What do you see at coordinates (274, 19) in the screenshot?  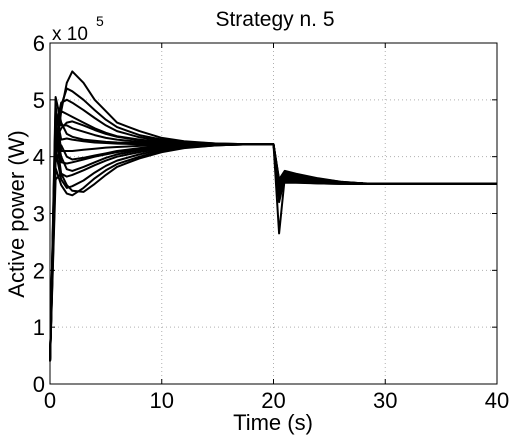 I see `chart-title: Strategy n. 5` at bounding box center [274, 19].